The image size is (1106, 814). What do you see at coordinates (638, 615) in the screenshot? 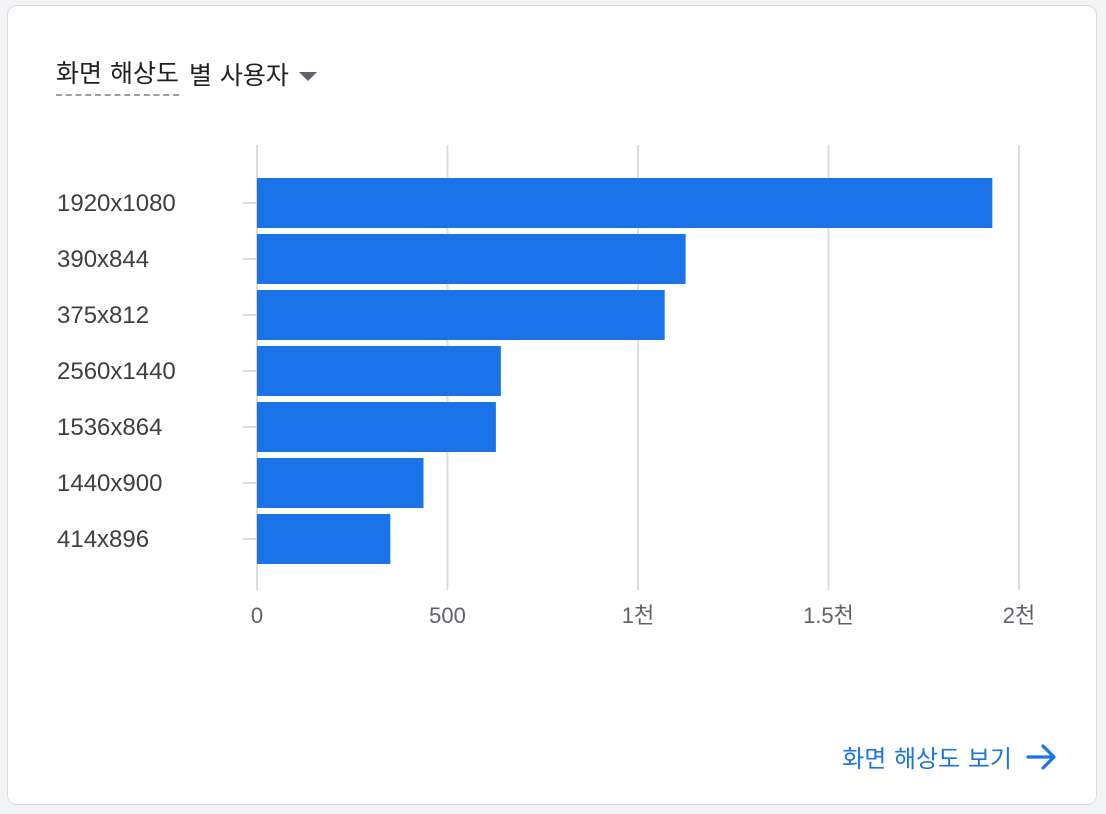
I see `x-tick-label: 1천` at bounding box center [638, 615].